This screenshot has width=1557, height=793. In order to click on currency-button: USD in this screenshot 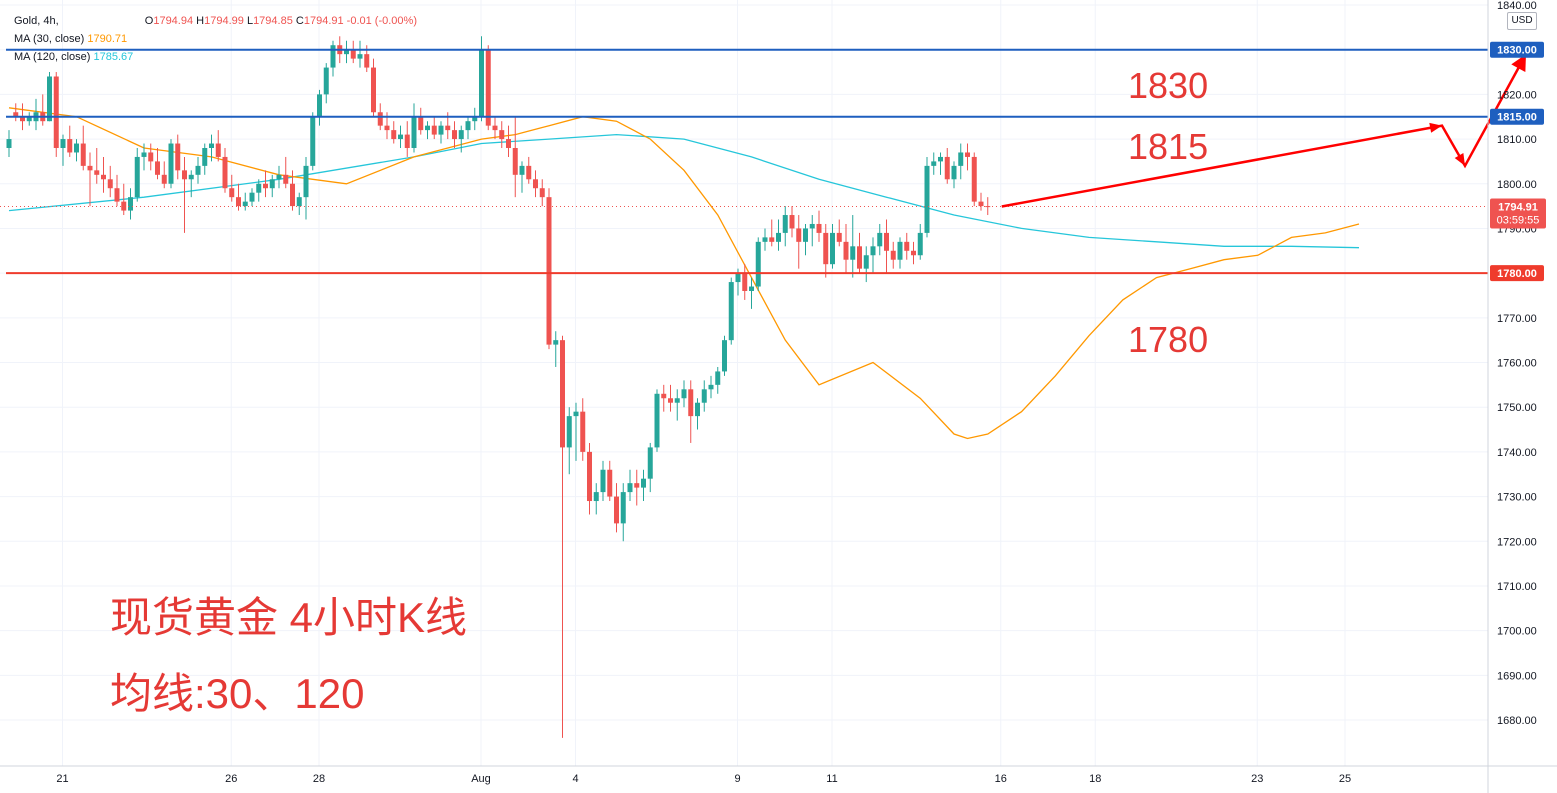, I will do `click(1522, 21)`.